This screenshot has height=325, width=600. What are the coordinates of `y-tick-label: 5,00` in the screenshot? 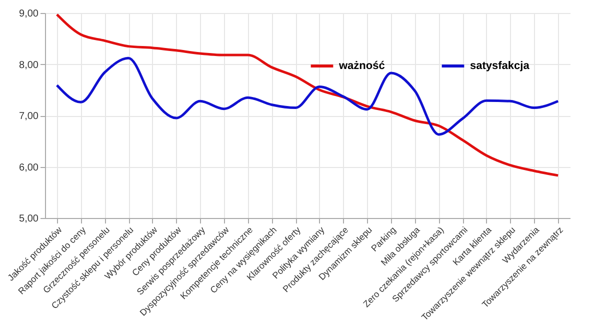 It's located at (29, 219).